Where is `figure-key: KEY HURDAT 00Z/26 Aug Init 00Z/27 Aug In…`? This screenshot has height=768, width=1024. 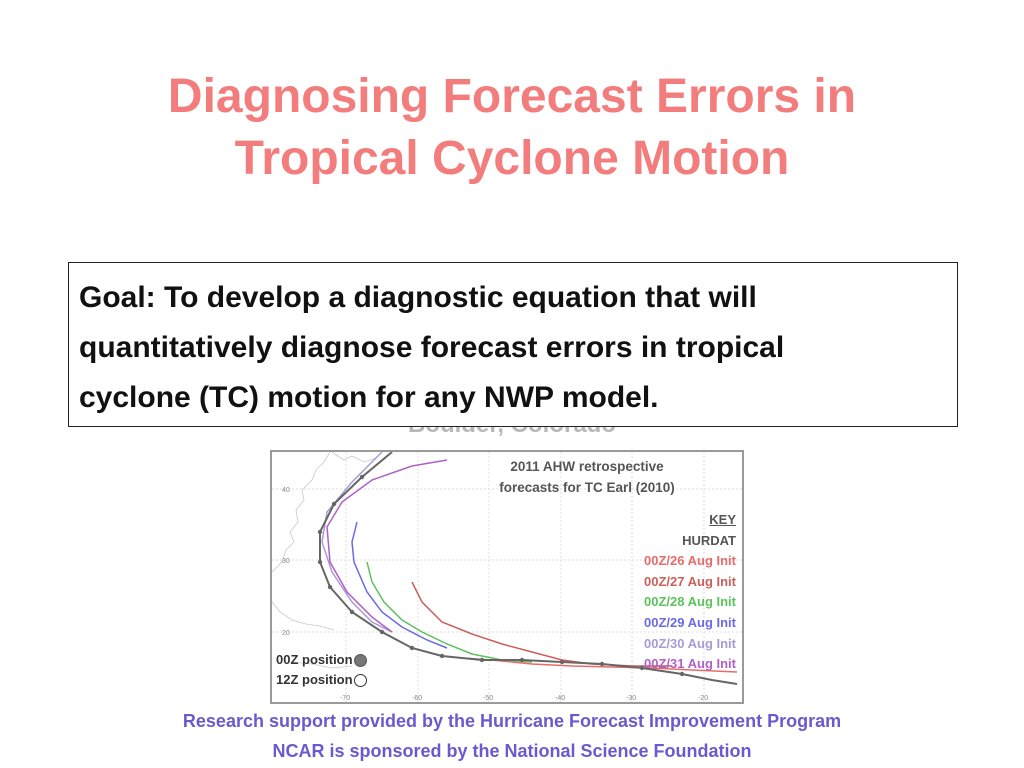 figure-key: KEY HURDAT 00Z/26 Aug Init 00Z/27 Aug In… is located at coordinates (690, 592).